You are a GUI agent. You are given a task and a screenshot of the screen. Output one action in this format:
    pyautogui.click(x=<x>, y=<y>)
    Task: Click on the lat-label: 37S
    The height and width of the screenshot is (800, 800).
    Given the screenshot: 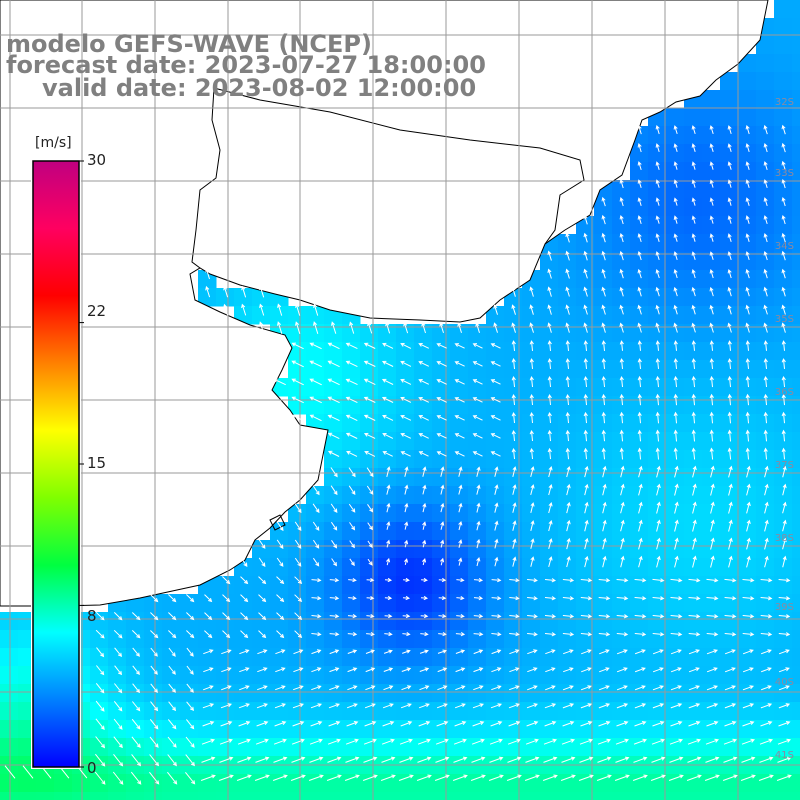 What is the action you would take?
    pyautogui.click(x=784, y=465)
    